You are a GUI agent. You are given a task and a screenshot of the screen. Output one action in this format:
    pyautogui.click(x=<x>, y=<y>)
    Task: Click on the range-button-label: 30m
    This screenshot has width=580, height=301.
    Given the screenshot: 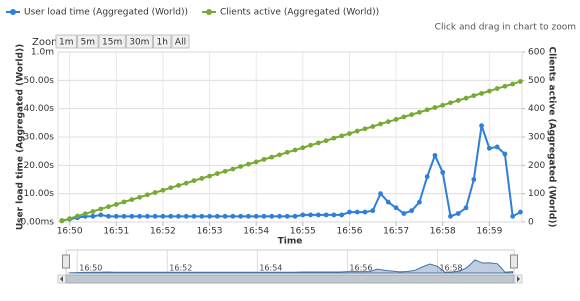 What is the action you would take?
    pyautogui.click(x=139, y=43)
    